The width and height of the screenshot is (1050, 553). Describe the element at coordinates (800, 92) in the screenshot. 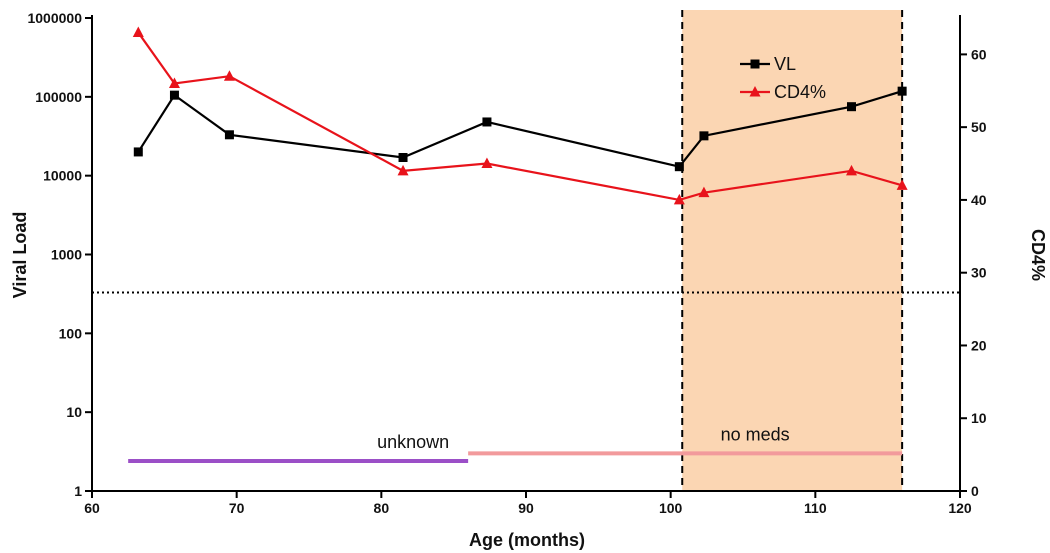

I see `legend-label-CD4%: CD4%` at that location.